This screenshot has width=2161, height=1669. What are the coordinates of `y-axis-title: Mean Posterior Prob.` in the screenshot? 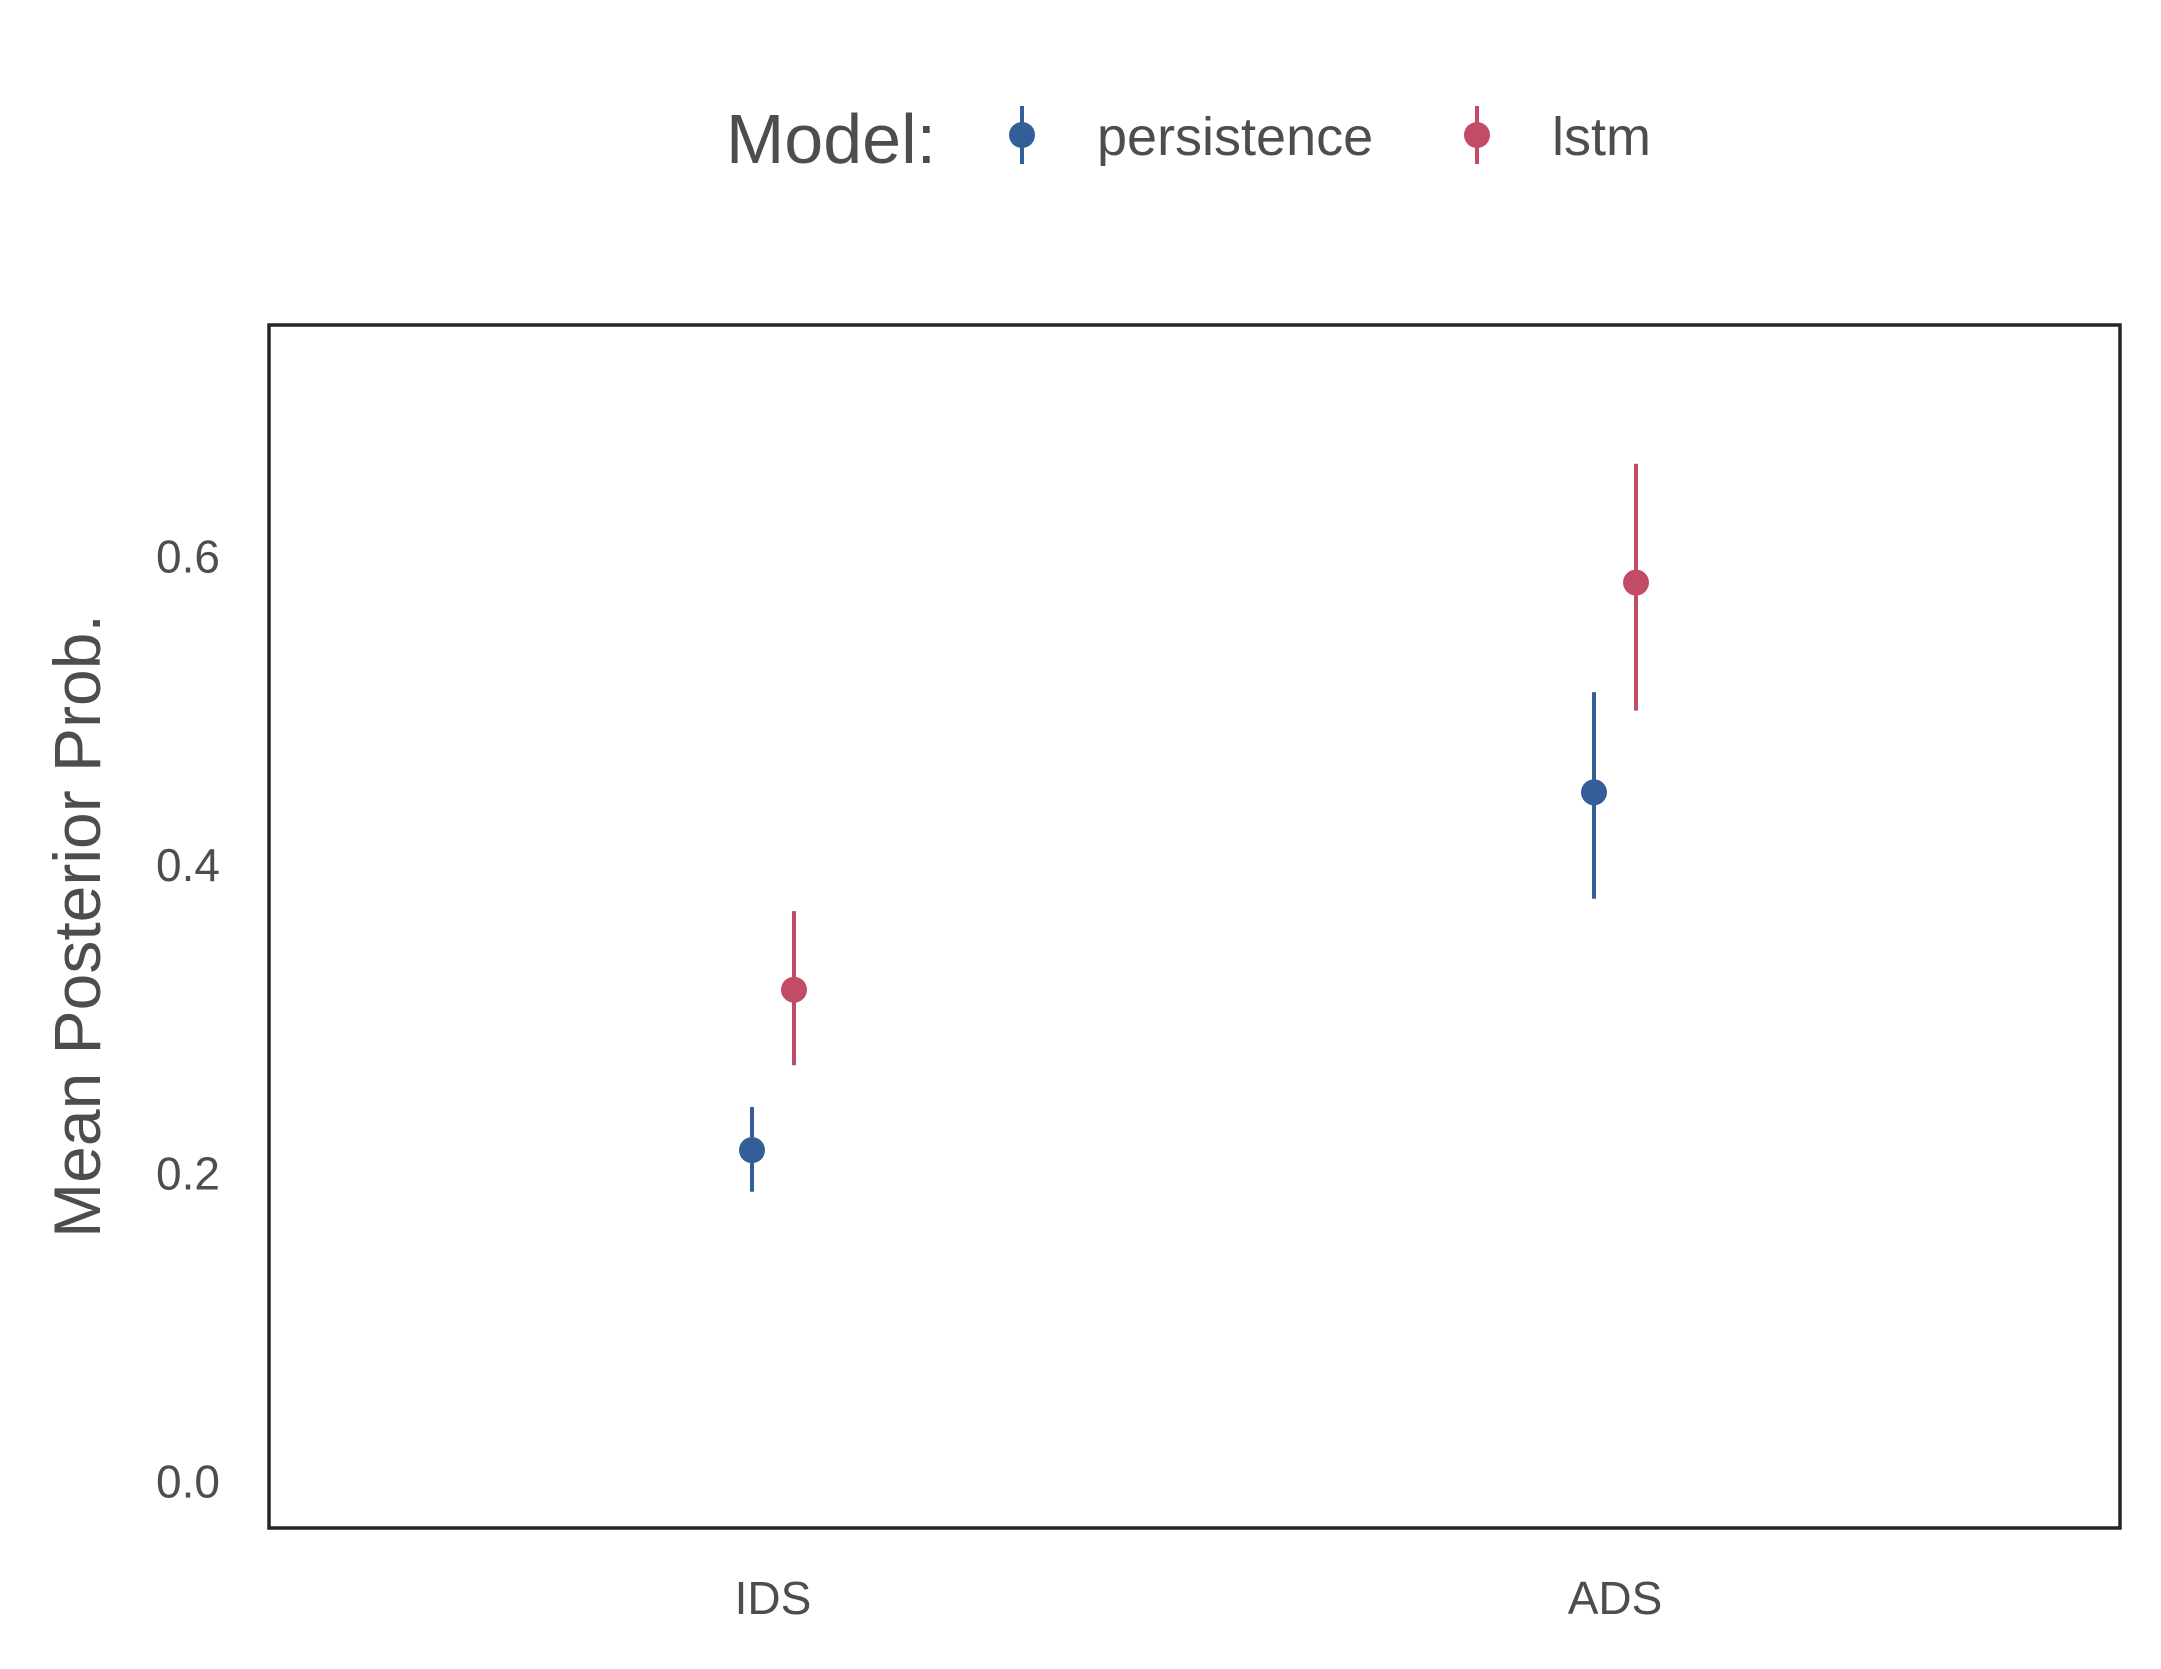 It's located at (77, 926).